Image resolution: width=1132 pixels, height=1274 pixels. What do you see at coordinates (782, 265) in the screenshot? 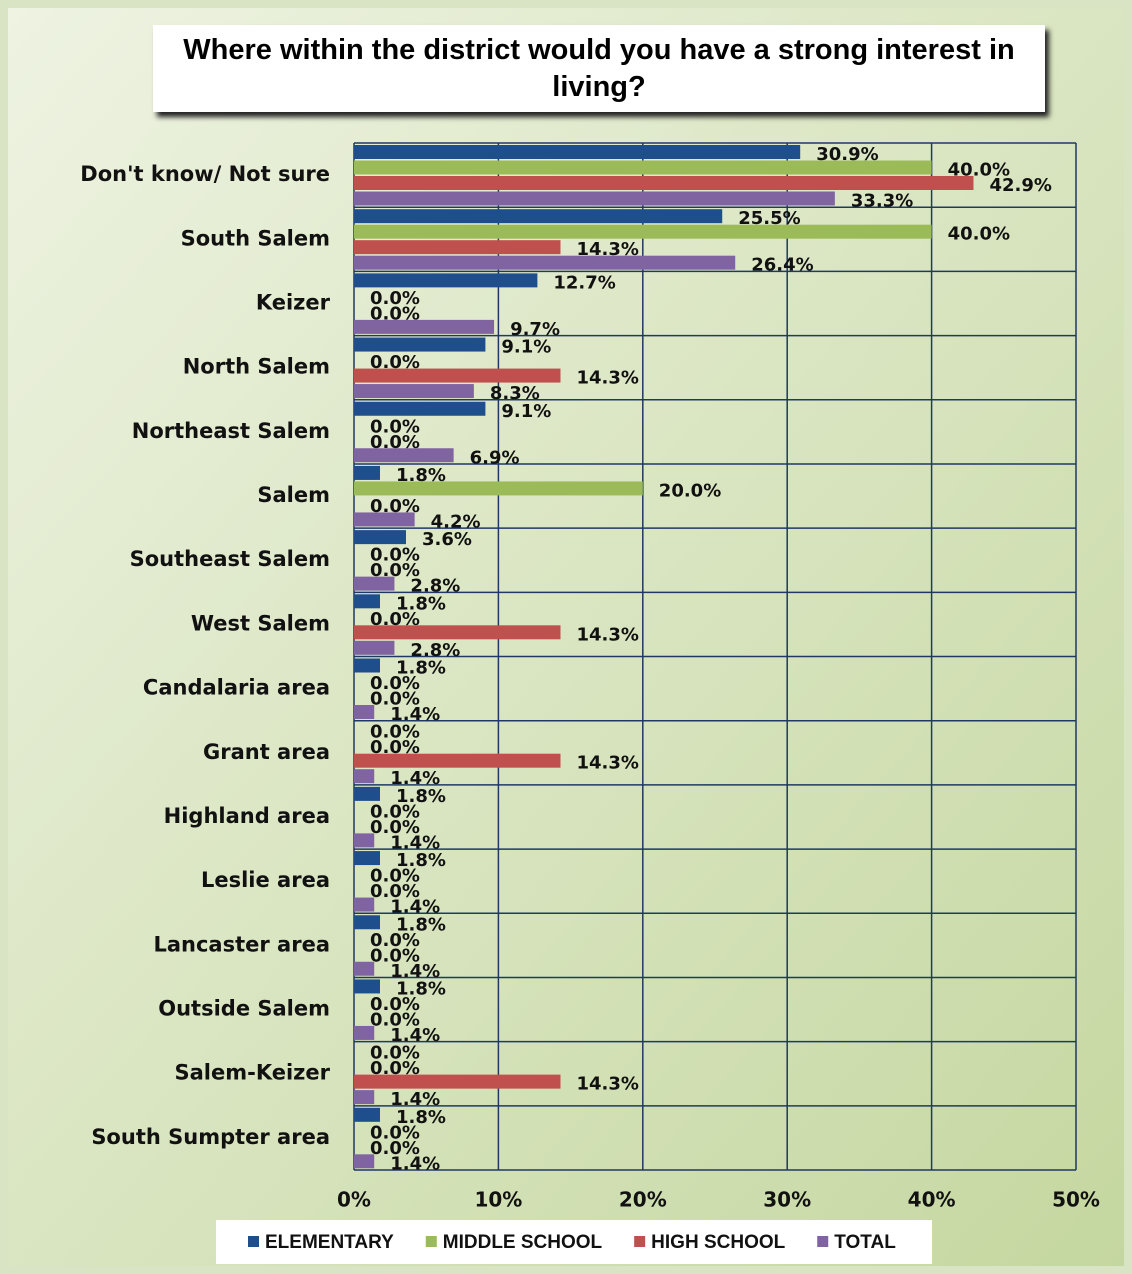
I see `value-label: 26.4%` at bounding box center [782, 265].